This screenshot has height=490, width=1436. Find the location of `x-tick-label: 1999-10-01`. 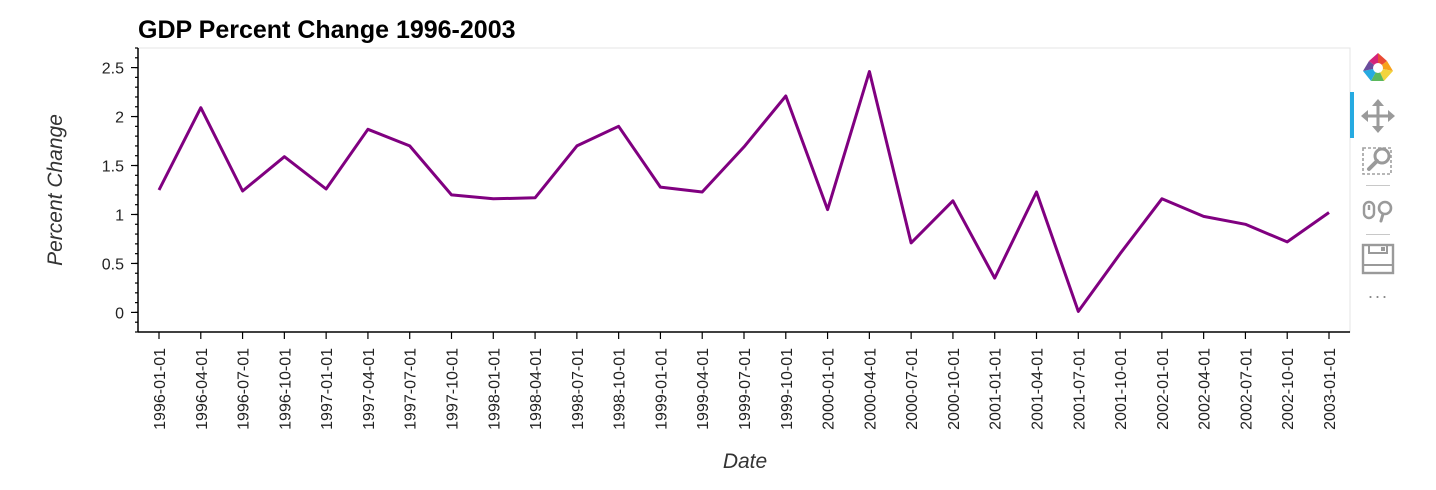

x-tick-label: 1999-10-01 is located at coordinates (787, 389).